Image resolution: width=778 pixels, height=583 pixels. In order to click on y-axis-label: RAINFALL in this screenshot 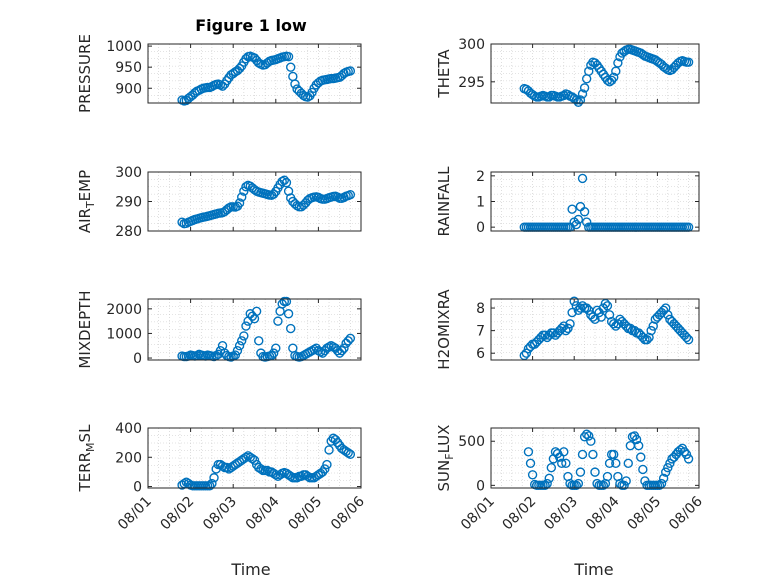, I will do `click(444, 201)`.